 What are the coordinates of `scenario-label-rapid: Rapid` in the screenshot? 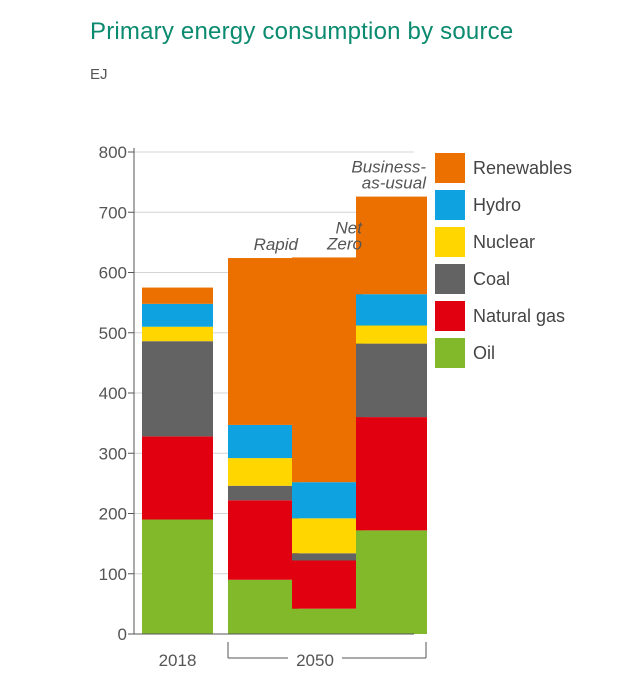 It's located at (276, 244).